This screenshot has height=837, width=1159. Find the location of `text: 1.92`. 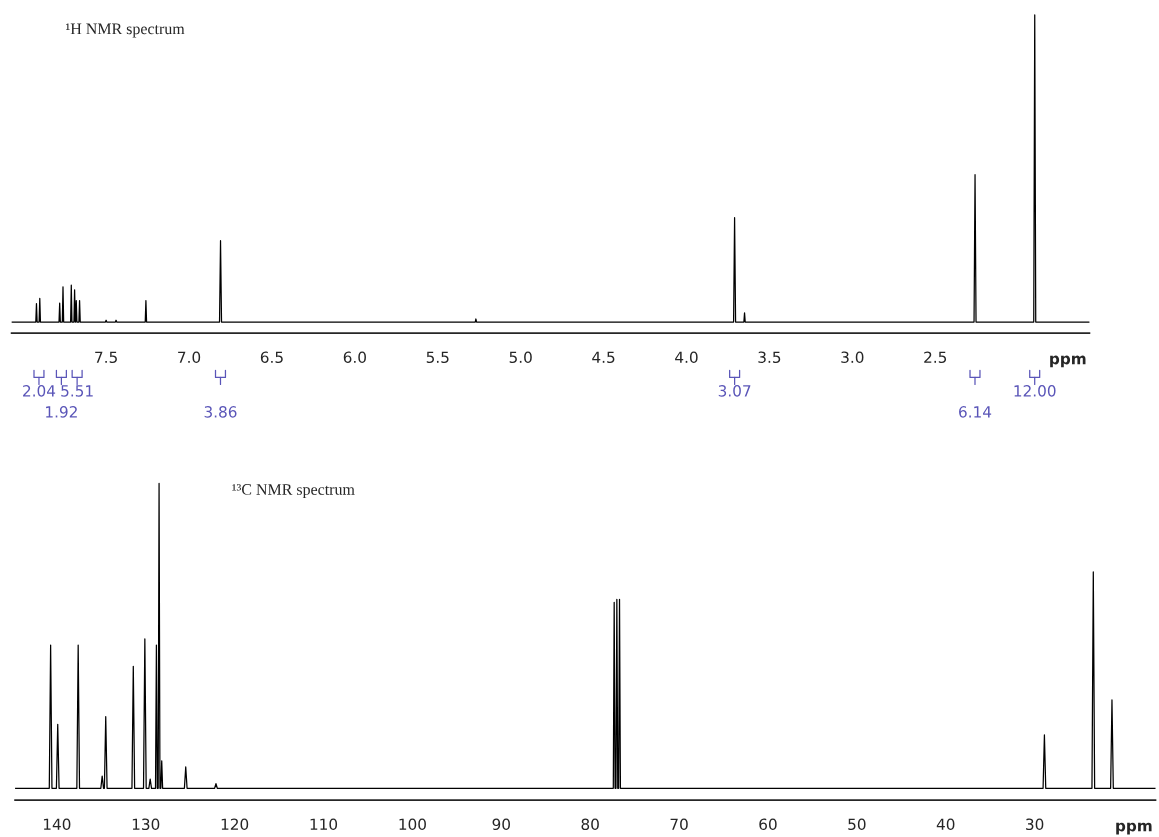

text: 1.92 is located at coordinates (61, 412).